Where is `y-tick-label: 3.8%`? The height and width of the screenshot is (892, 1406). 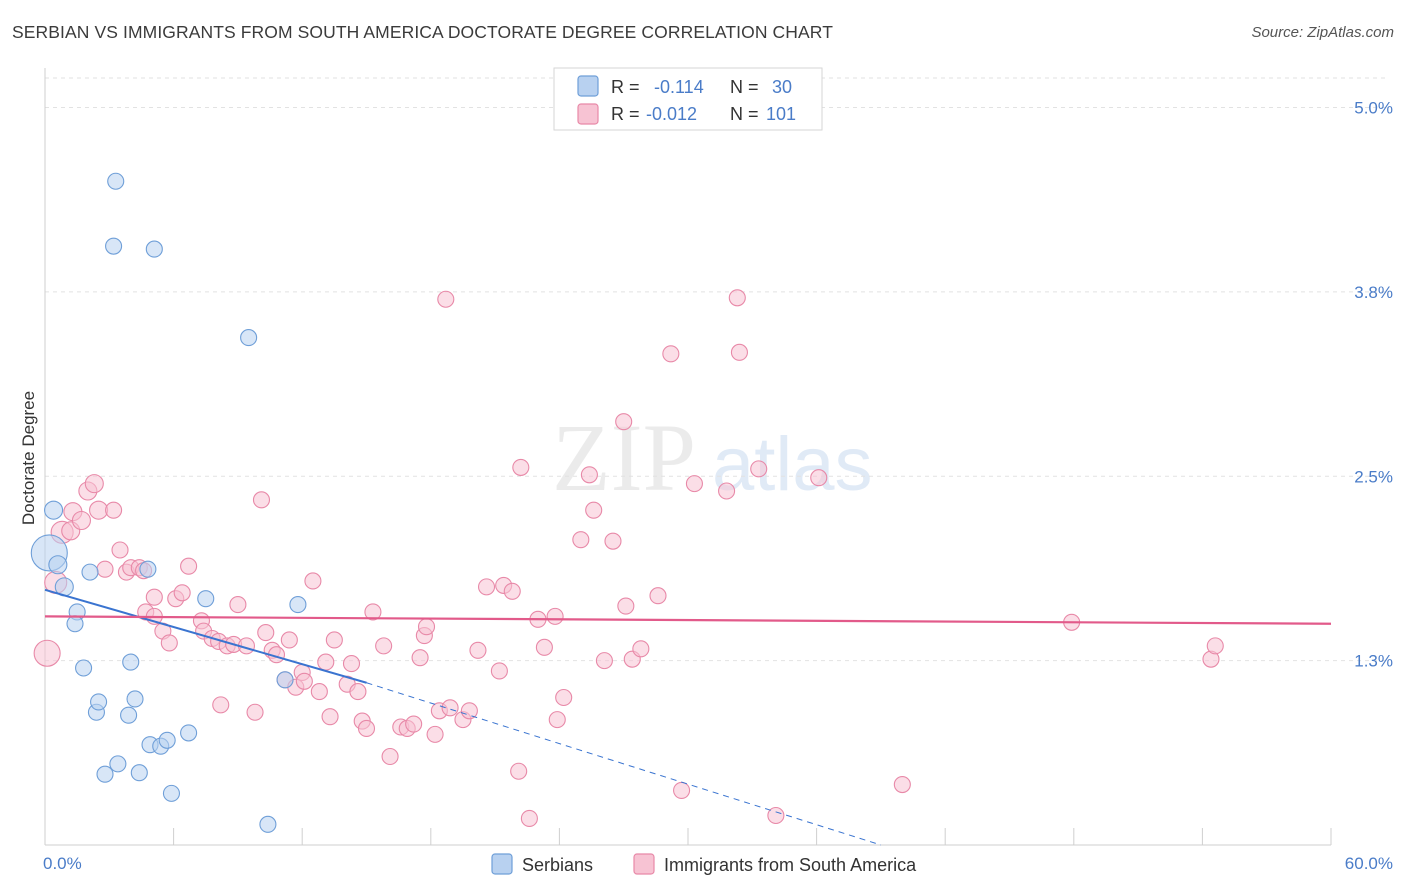
y-tick-label: 3.8% is located at coordinates (1373, 292).